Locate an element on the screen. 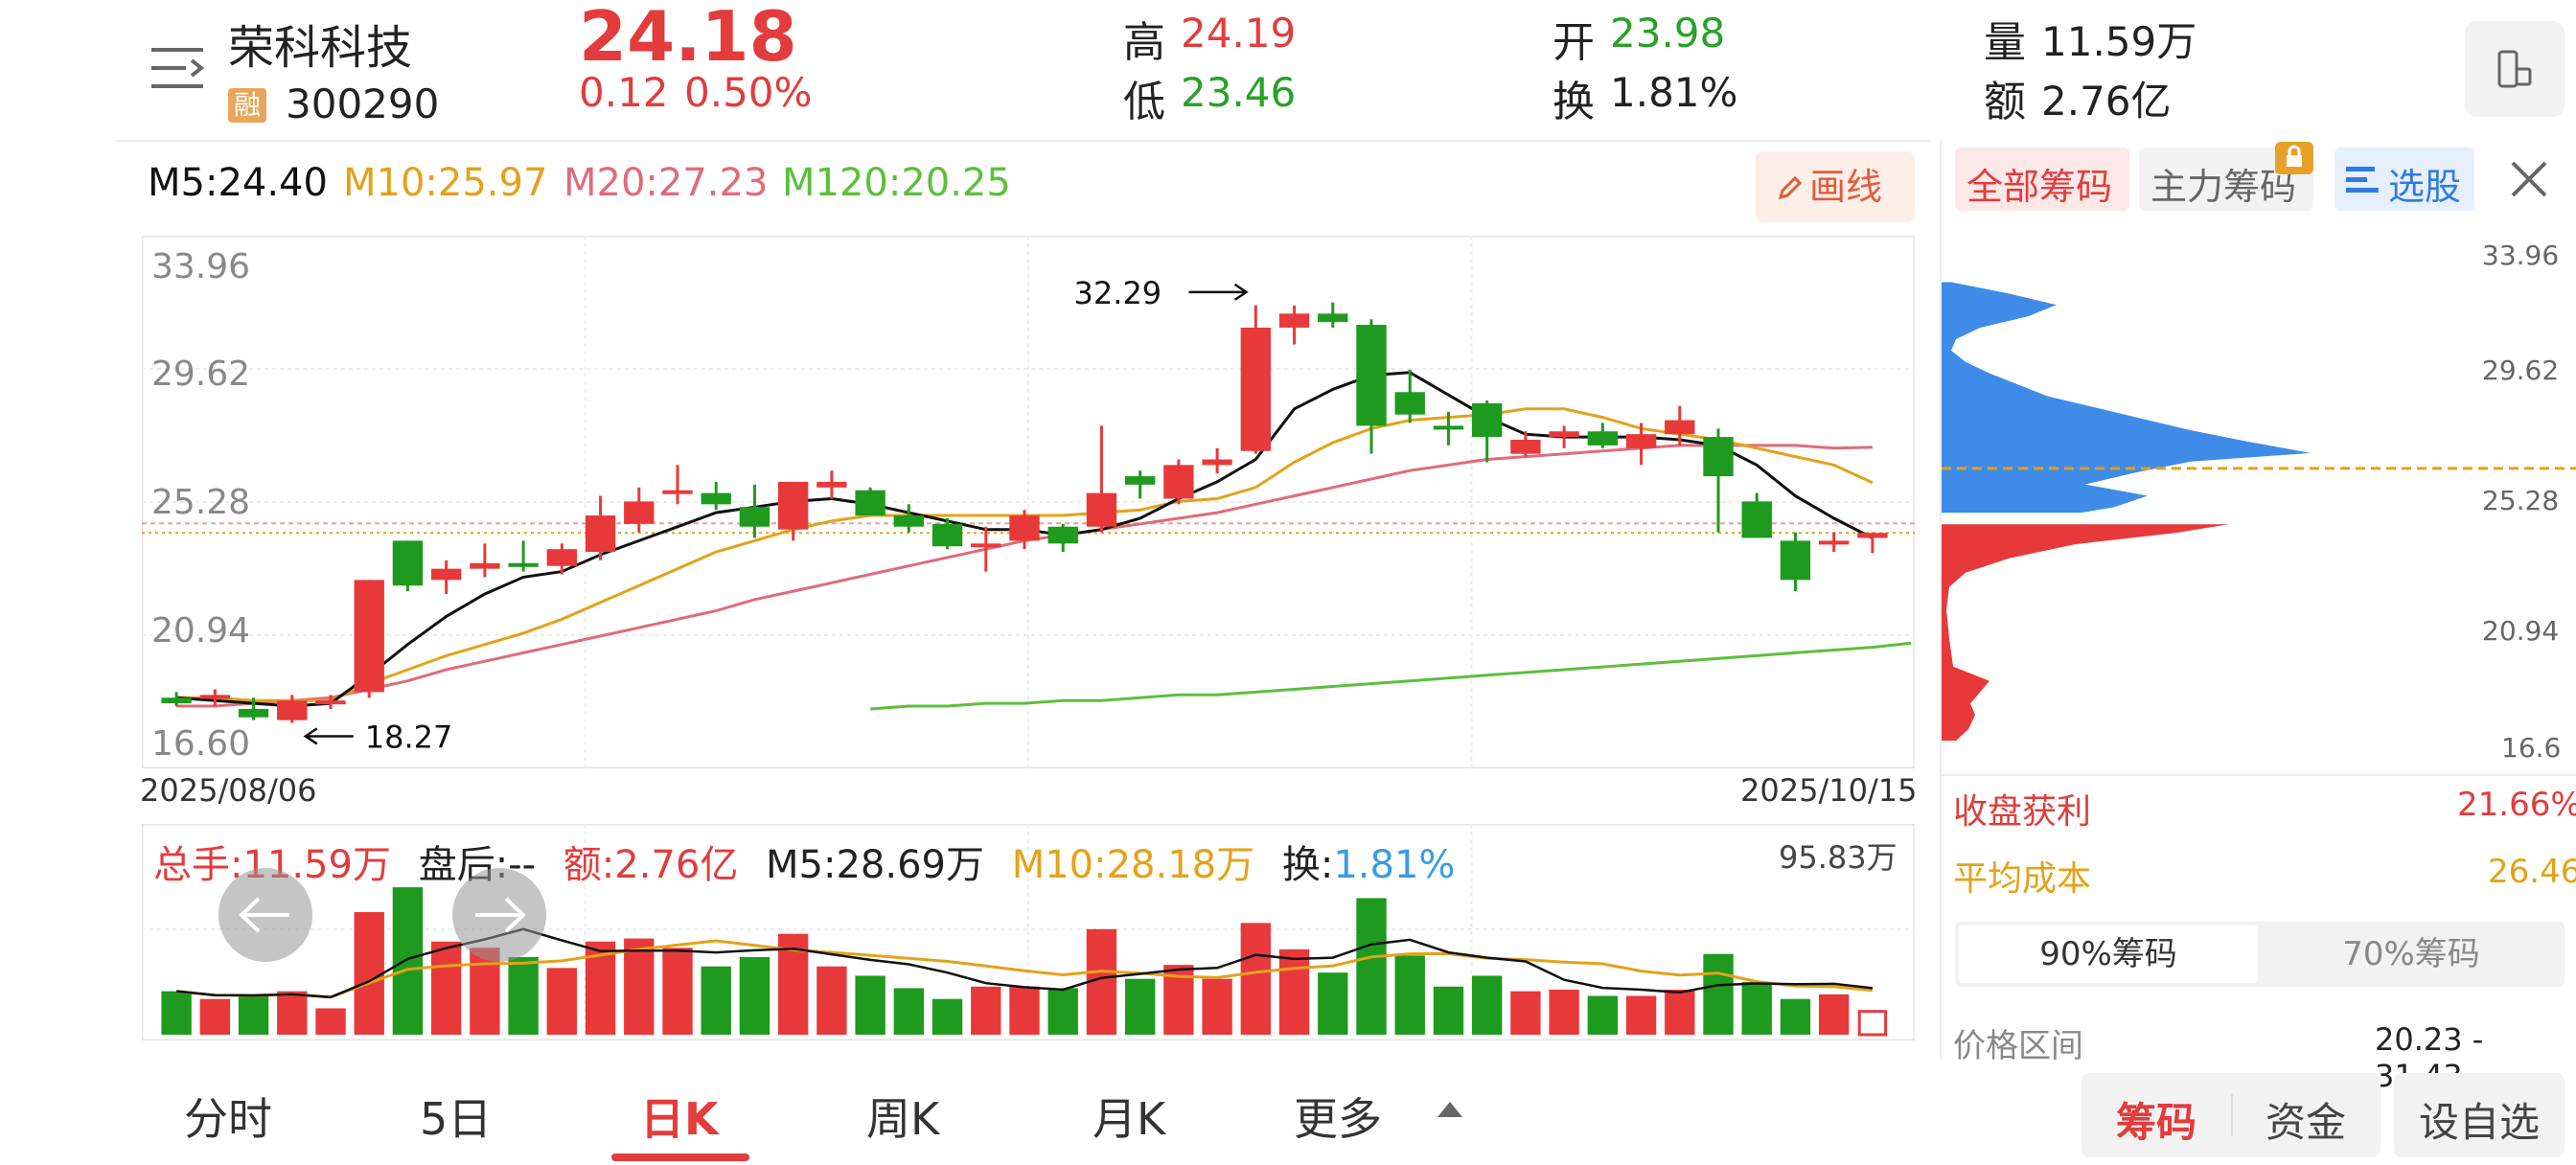  arrow-right-icon is located at coordinates (500, 915).